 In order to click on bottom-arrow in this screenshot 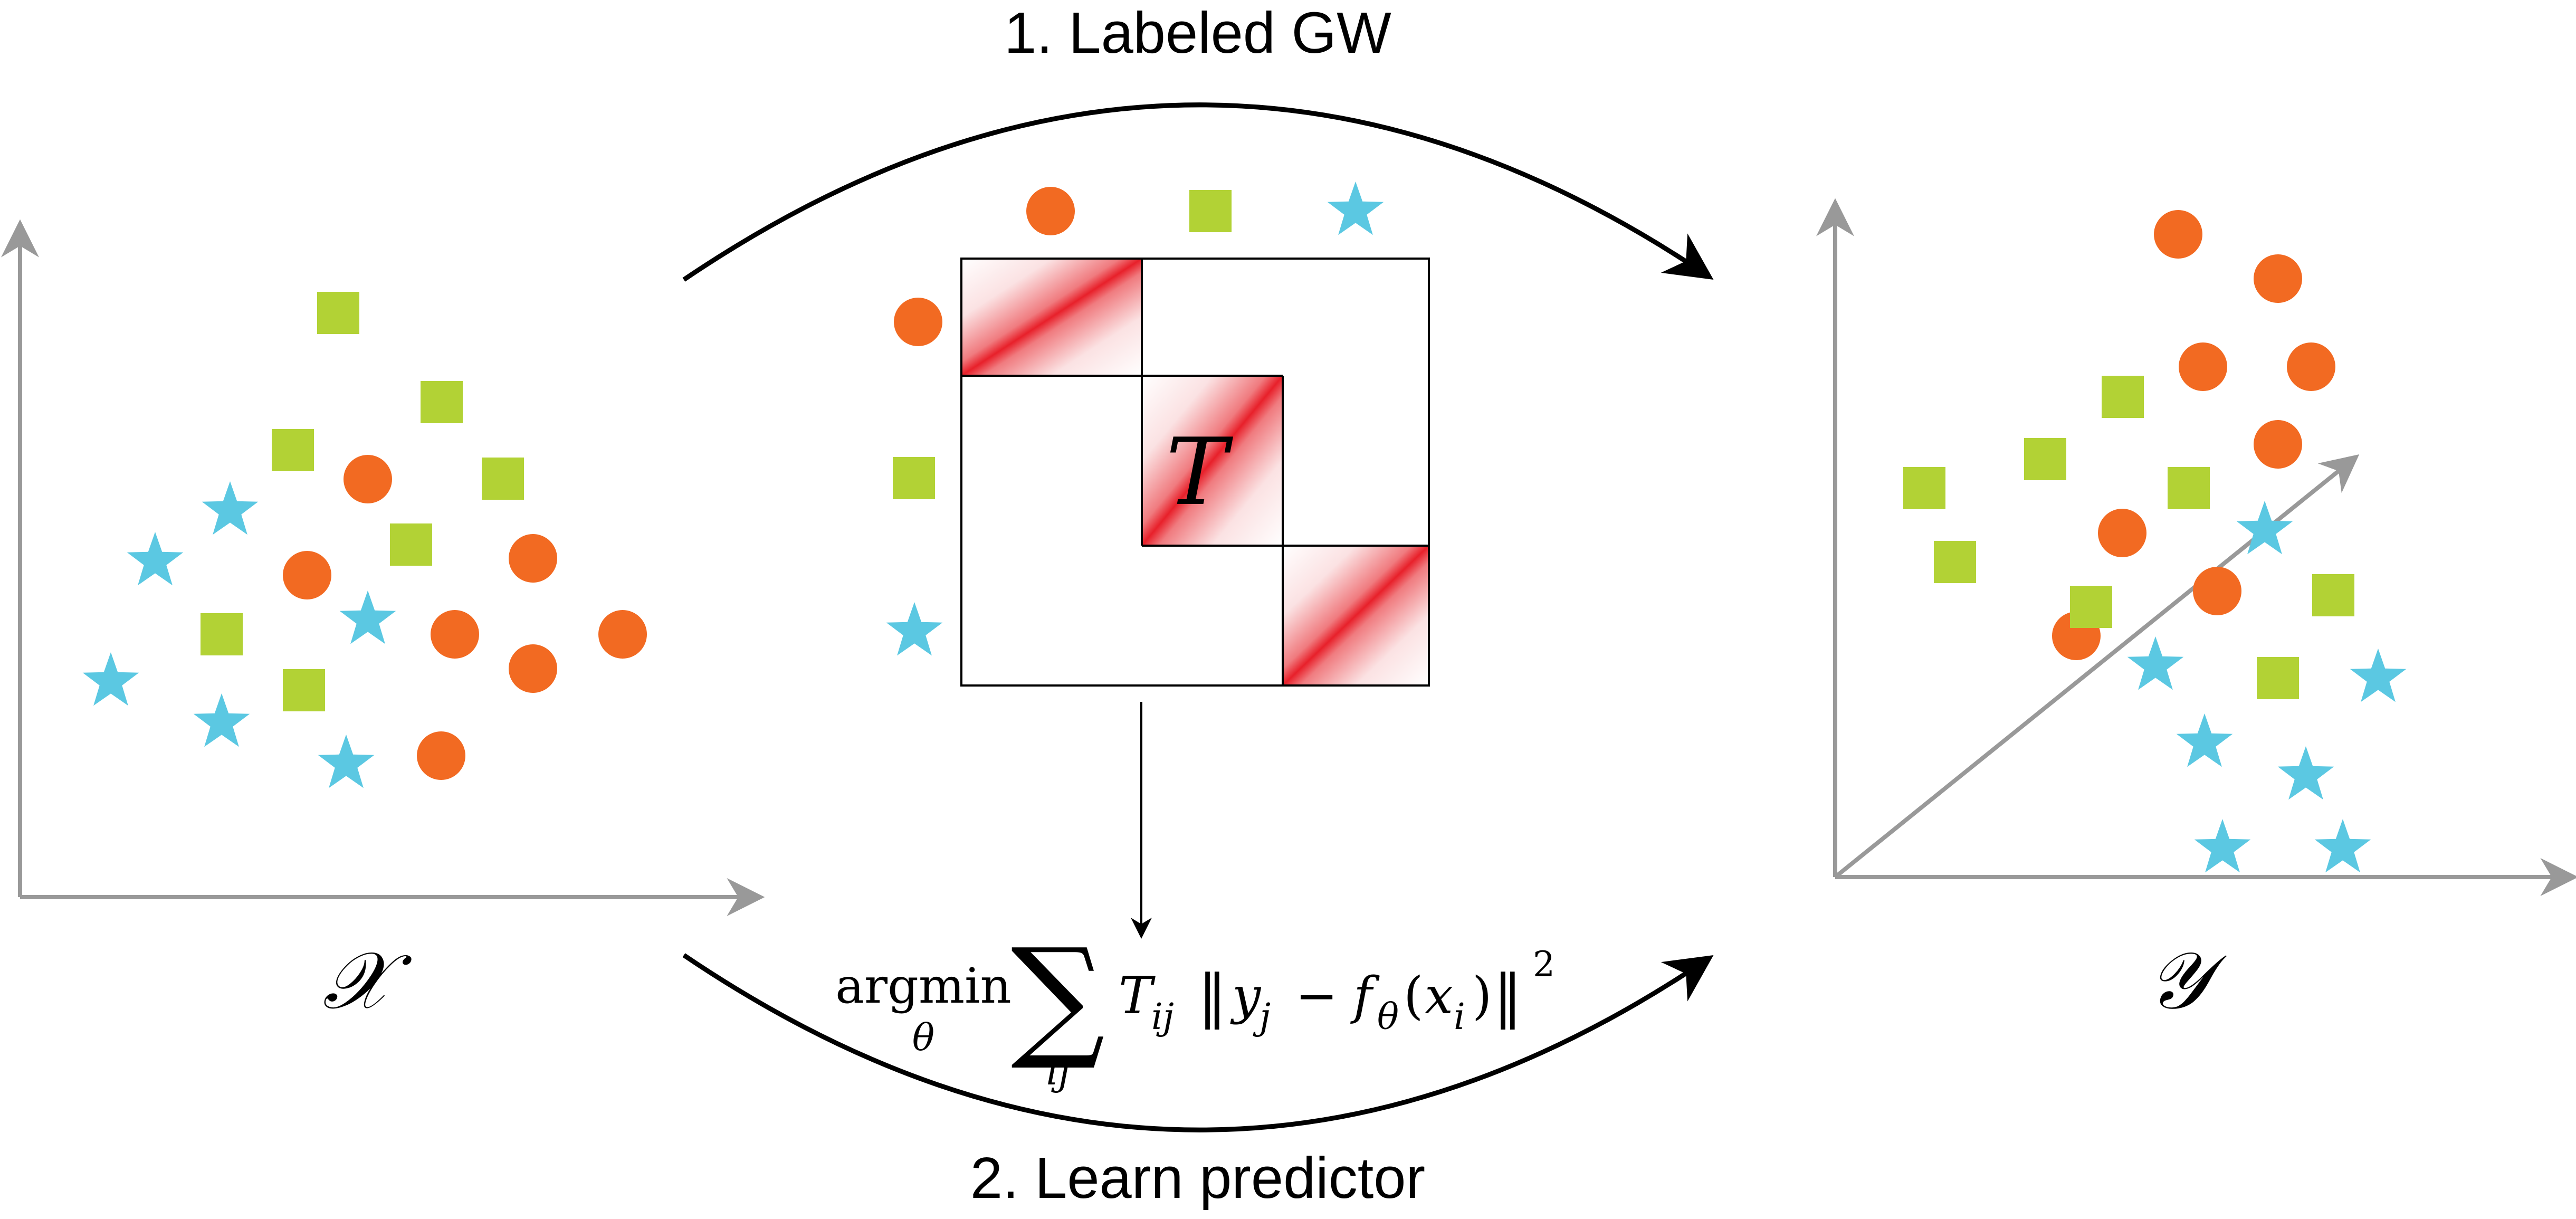, I will do `click(1198, 1042)`.